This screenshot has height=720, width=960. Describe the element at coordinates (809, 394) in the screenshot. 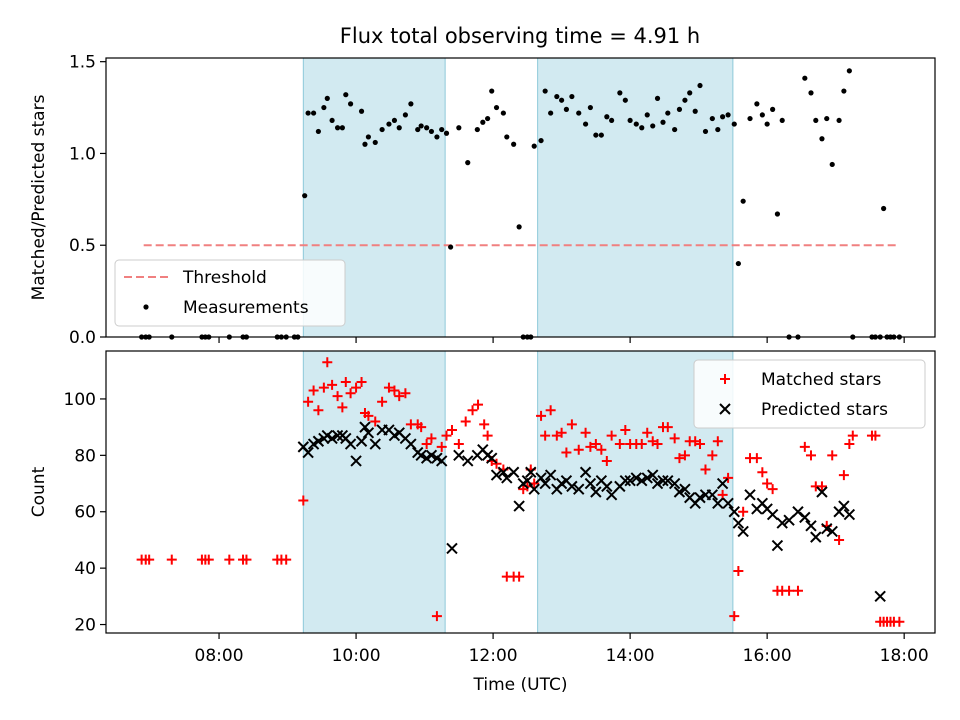

I see `legend-box` at that location.